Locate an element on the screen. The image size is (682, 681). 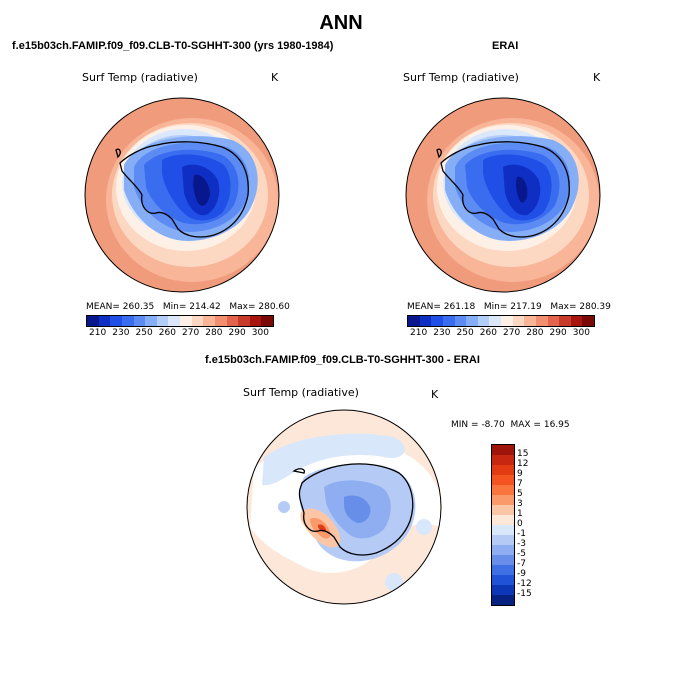
colorbar-tick-label: -15 is located at coordinates (524, 593).